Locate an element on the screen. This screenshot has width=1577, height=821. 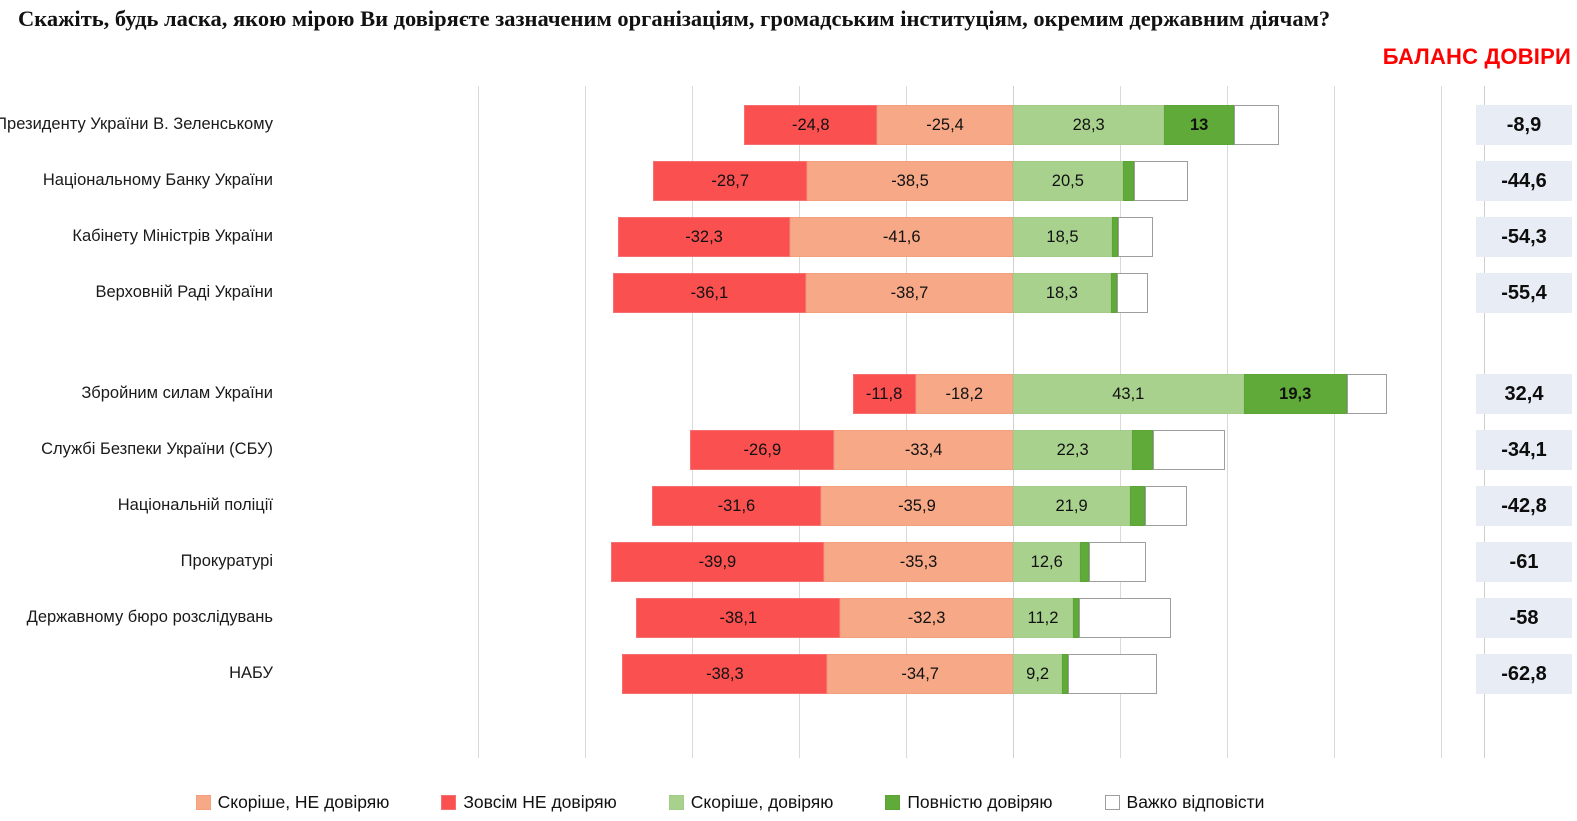
category-label: Державному бюро розслідувань is located at coordinates (149, 617).